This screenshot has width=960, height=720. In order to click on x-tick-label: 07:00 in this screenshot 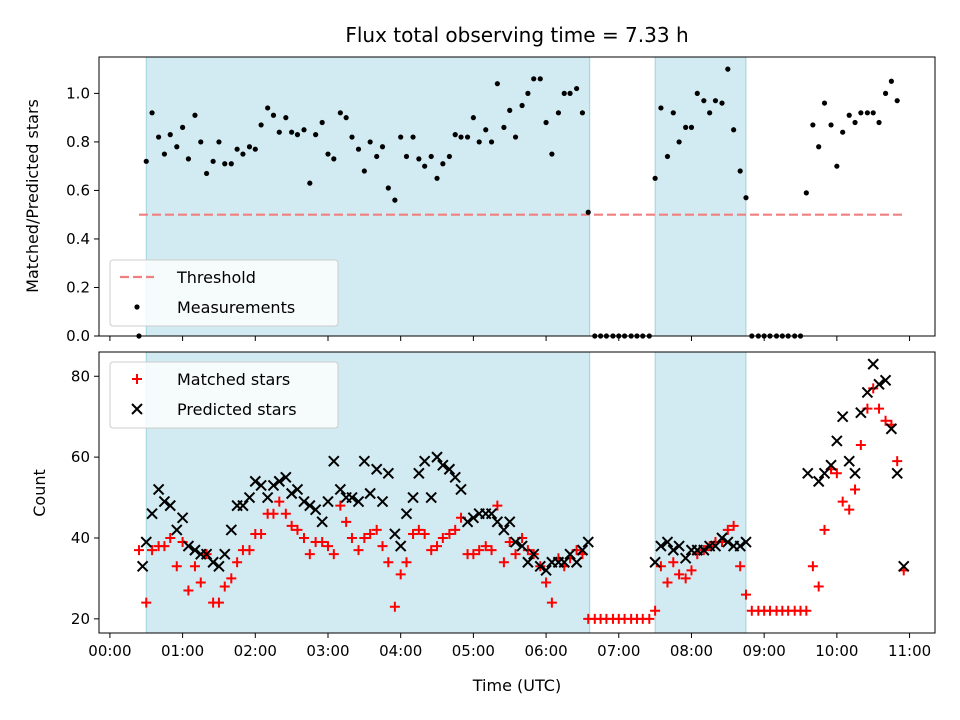, I will do `click(618, 651)`.